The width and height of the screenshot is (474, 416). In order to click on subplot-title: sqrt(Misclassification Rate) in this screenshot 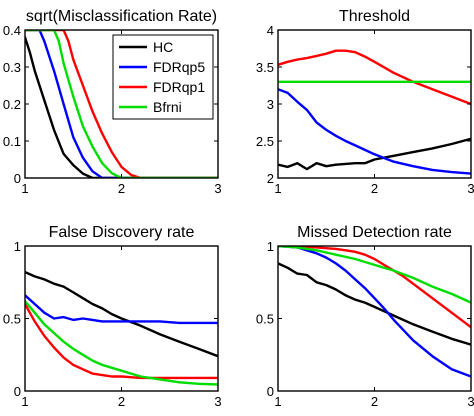, I will do `click(121, 16)`.